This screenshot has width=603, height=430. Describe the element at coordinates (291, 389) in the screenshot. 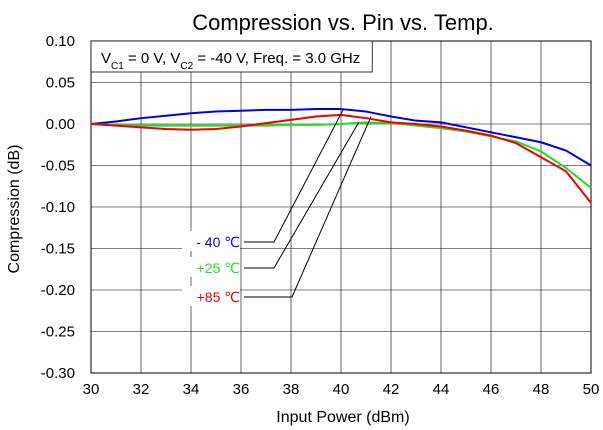

I see `x-tick-label: 38` at that location.